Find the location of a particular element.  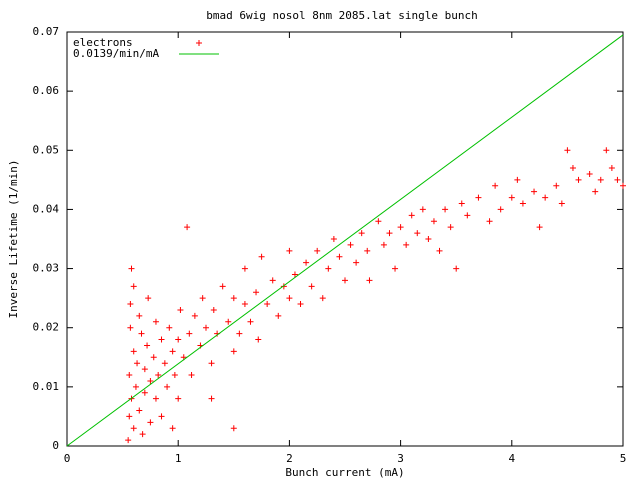

x-tick-label: 2 is located at coordinates (289, 458).